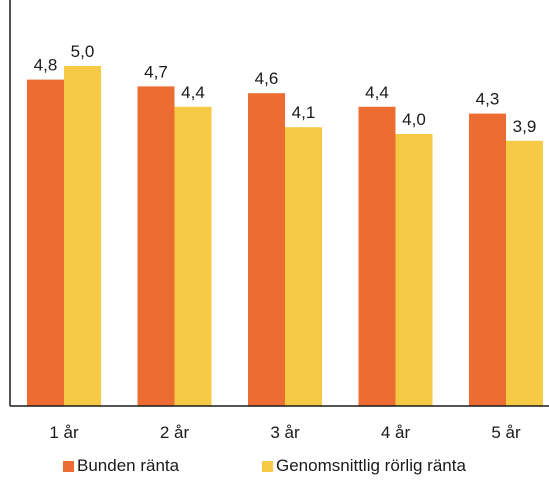  I want to click on legend-item-series-1: Bunden ränta, so click(121, 466).